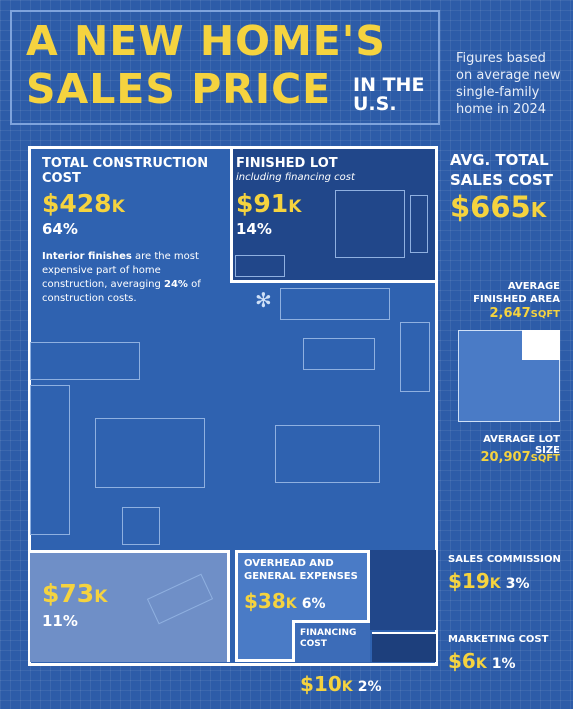  Describe the element at coordinates (375, 104) in the screenshot. I see `title-suffix-2: U.S.` at that location.